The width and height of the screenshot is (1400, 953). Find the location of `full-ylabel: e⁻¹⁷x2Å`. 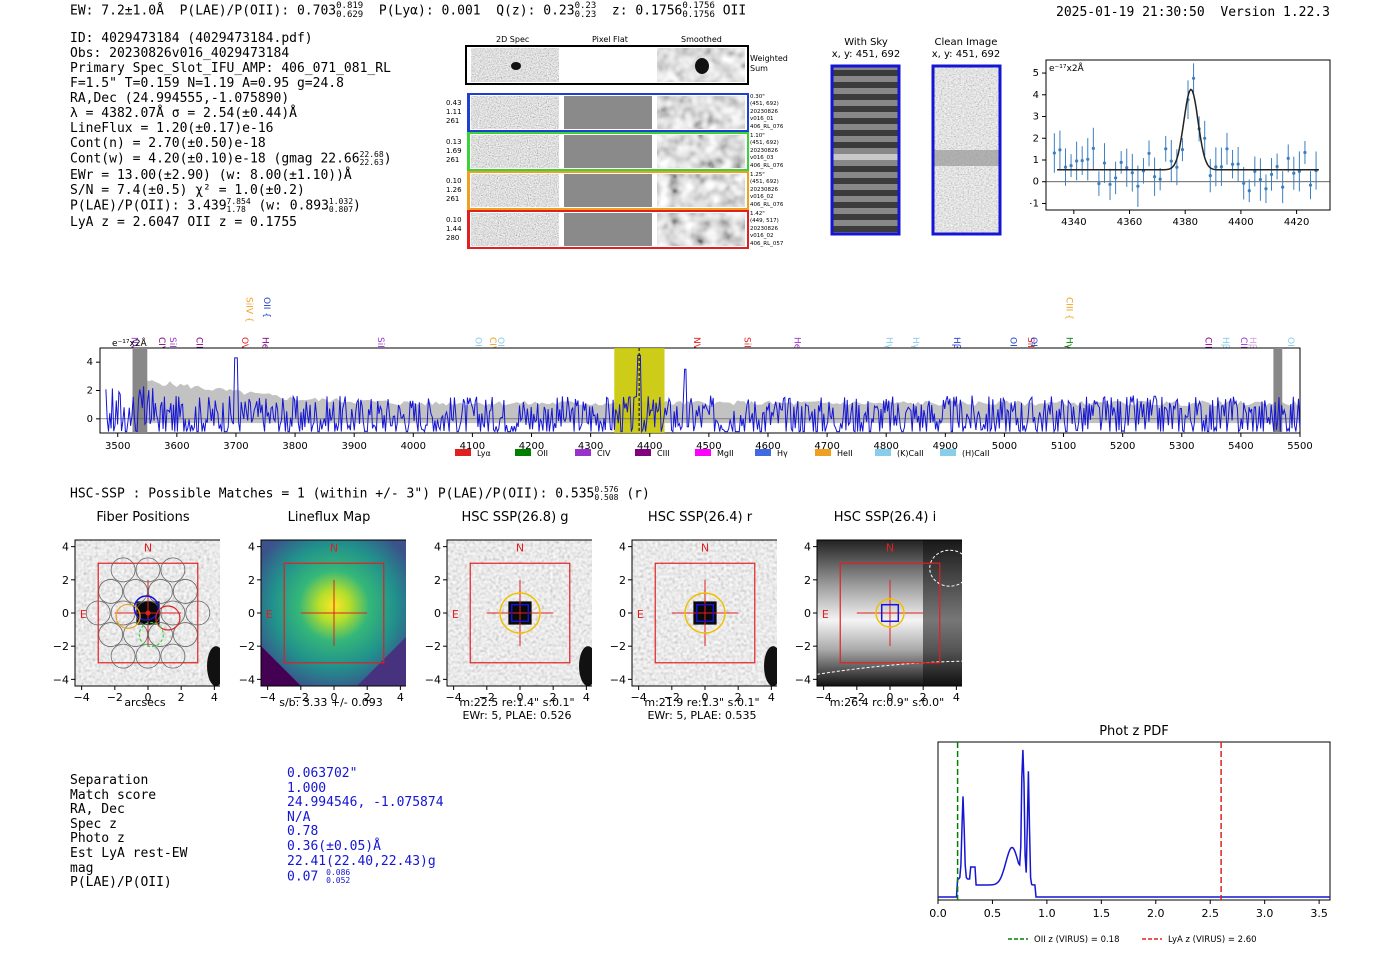

full-ylabel: e⁻¹⁷x2Å is located at coordinates (130, 343).